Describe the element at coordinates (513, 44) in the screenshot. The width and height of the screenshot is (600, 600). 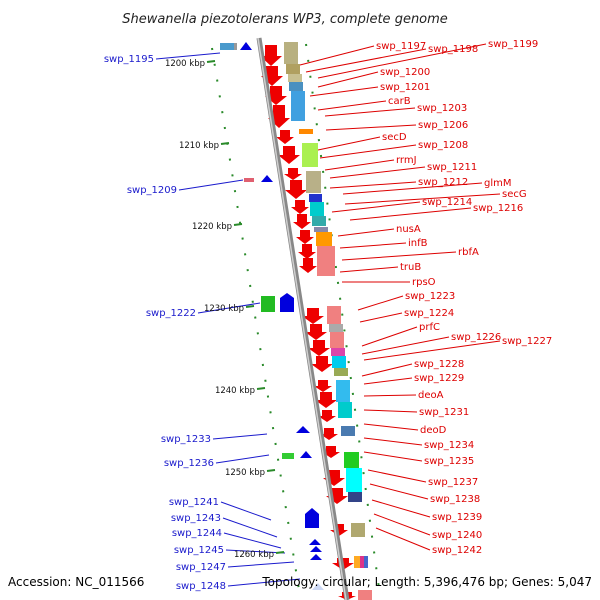
I see `gene-label: swp_1199` at that location.